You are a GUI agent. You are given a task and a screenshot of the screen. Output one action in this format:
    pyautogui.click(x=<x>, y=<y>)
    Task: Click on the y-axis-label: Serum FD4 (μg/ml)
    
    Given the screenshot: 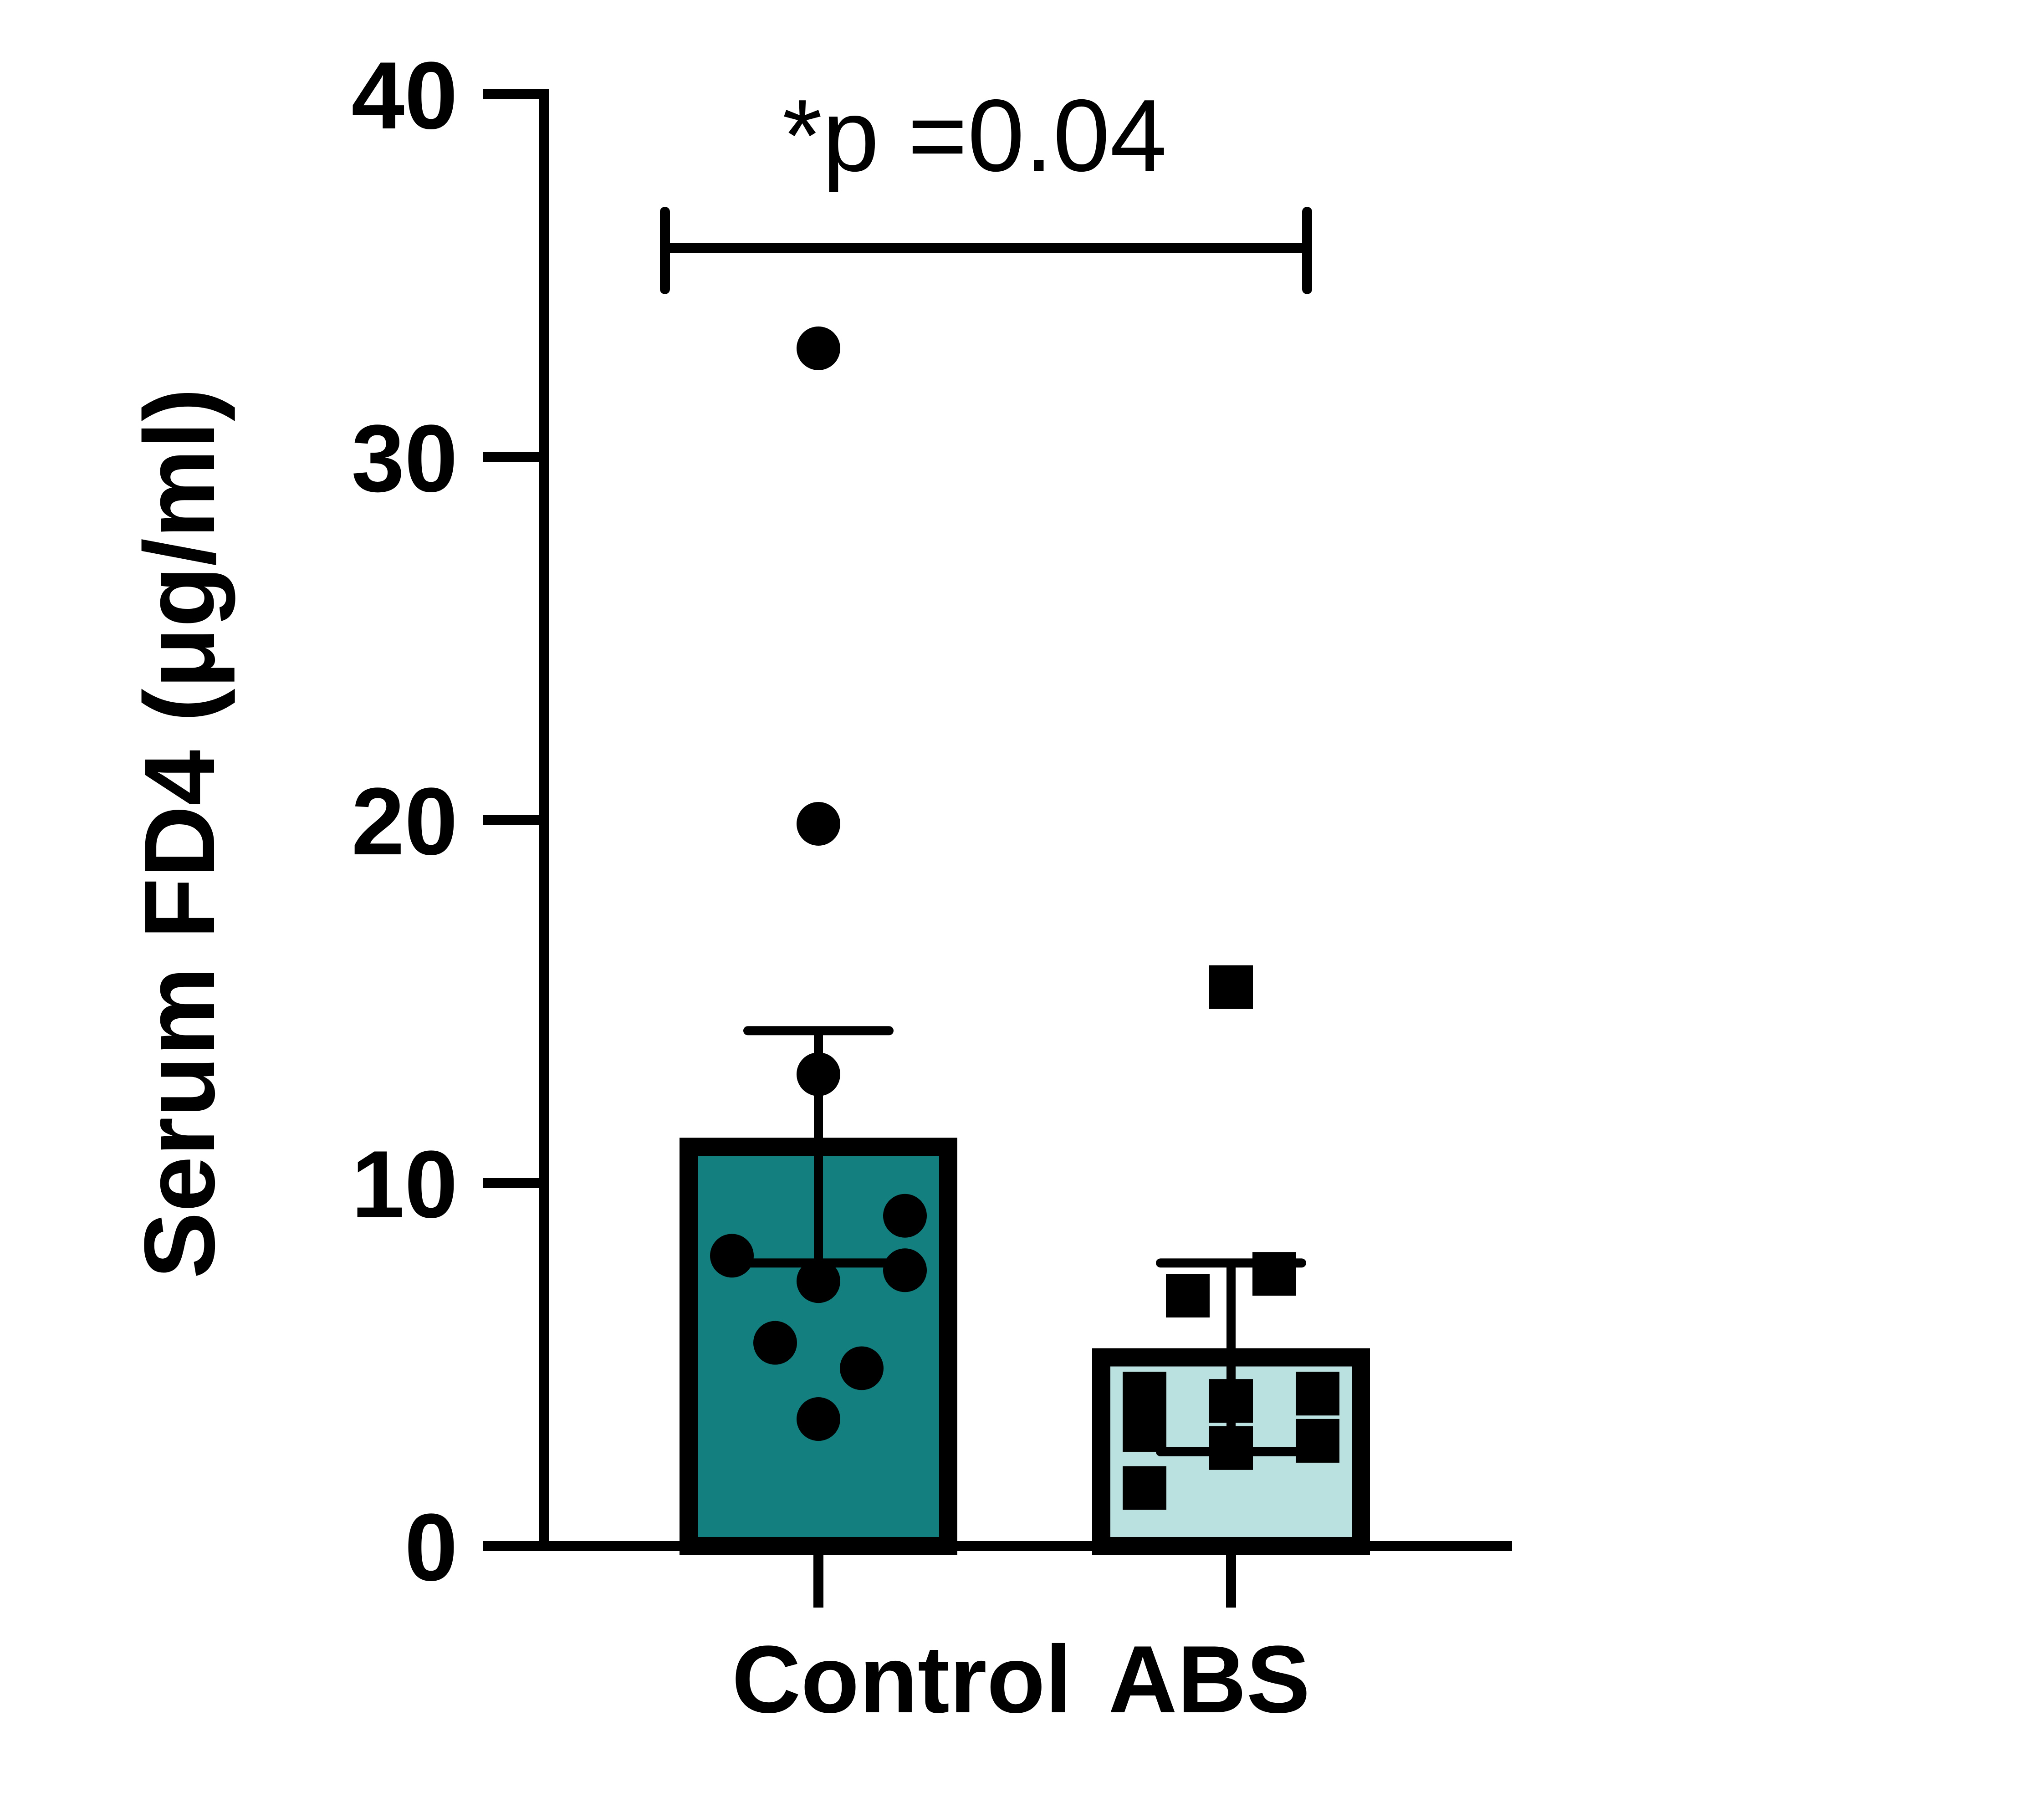 What is the action you would take?
    pyautogui.click(x=179, y=833)
    